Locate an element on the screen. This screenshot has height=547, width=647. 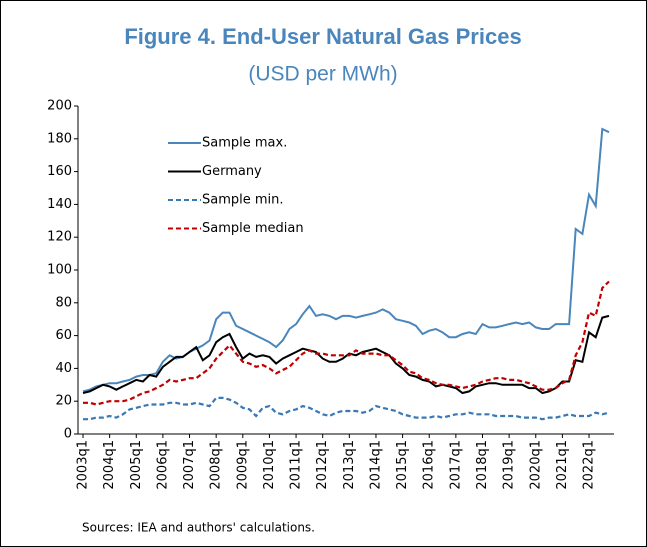
y-tick-label: 80 is located at coordinates (63, 302).